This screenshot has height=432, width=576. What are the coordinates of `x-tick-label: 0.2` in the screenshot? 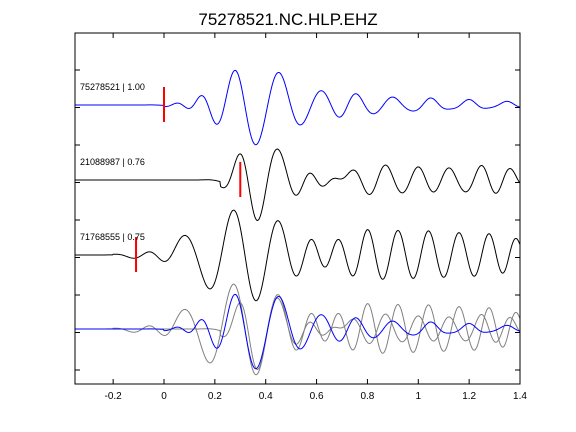 It's located at (215, 396).